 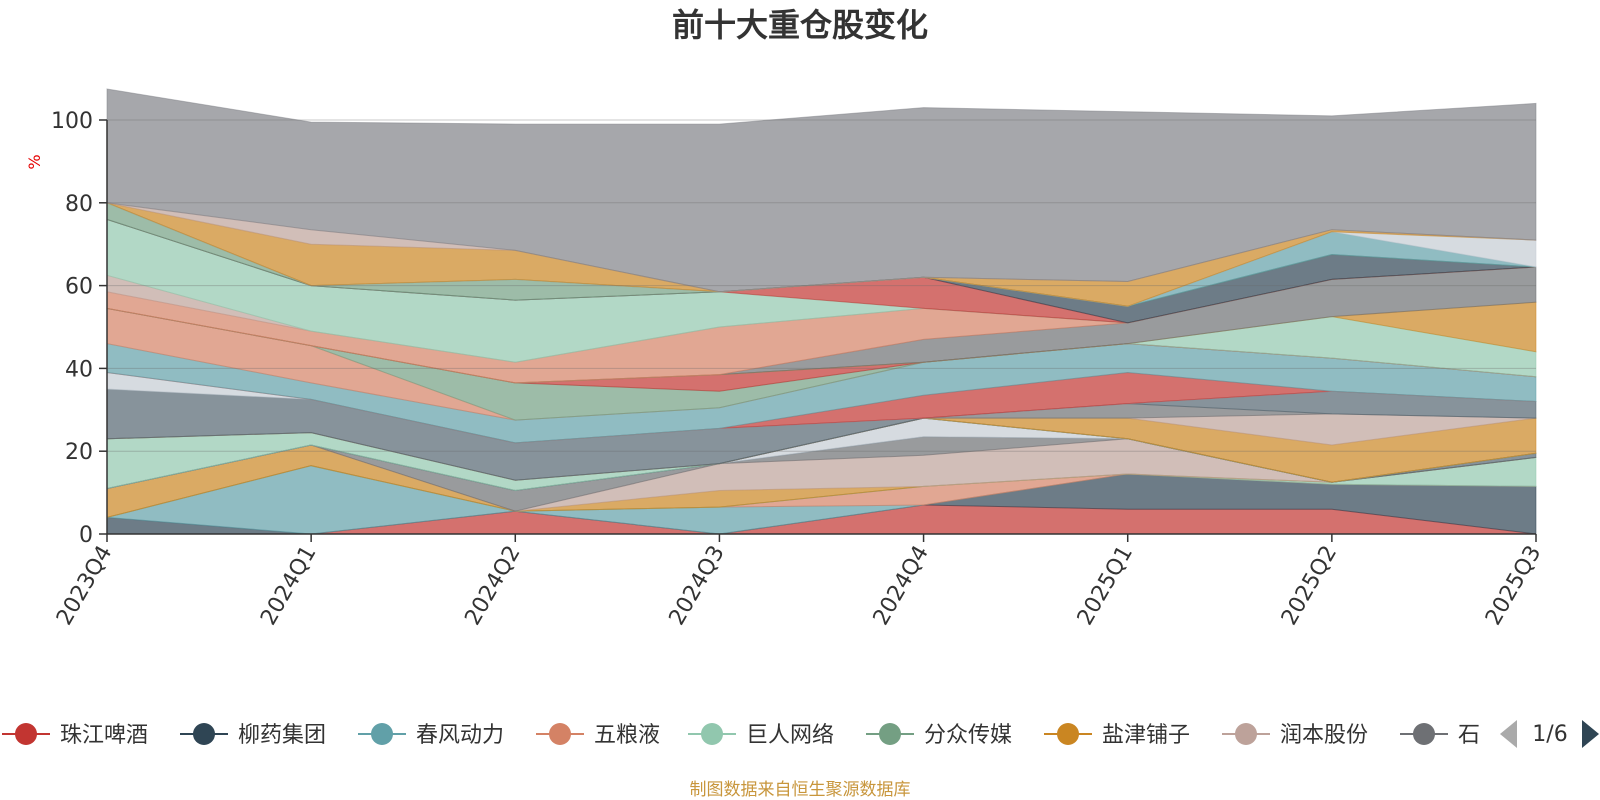 I want to click on x-tick-label: 2025Q3, so click(x=1513, y=586).